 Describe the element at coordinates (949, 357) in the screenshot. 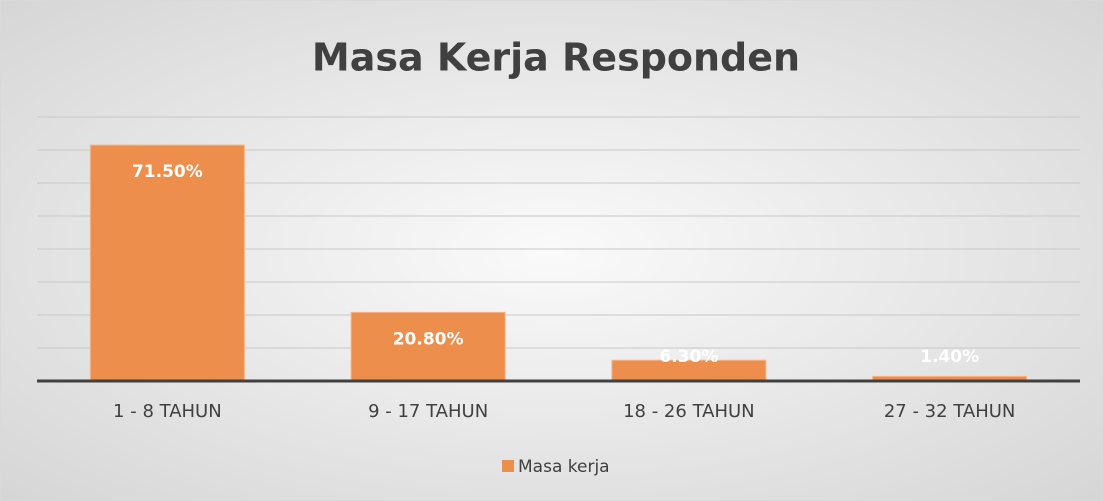

I see `data-label: 1.40%` at that location.